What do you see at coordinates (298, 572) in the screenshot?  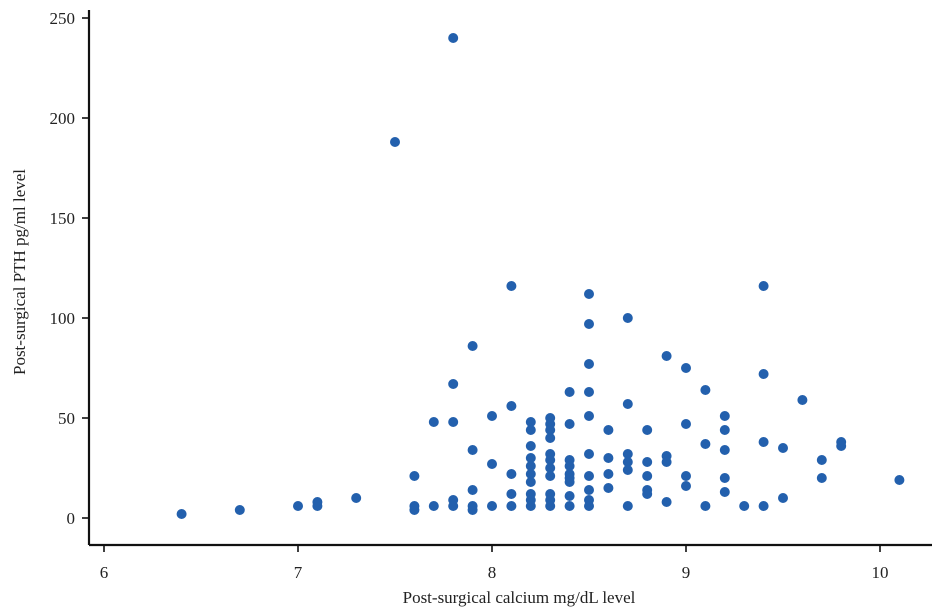 I see `x-tick-label: 7` at bounding box center [298, 572].